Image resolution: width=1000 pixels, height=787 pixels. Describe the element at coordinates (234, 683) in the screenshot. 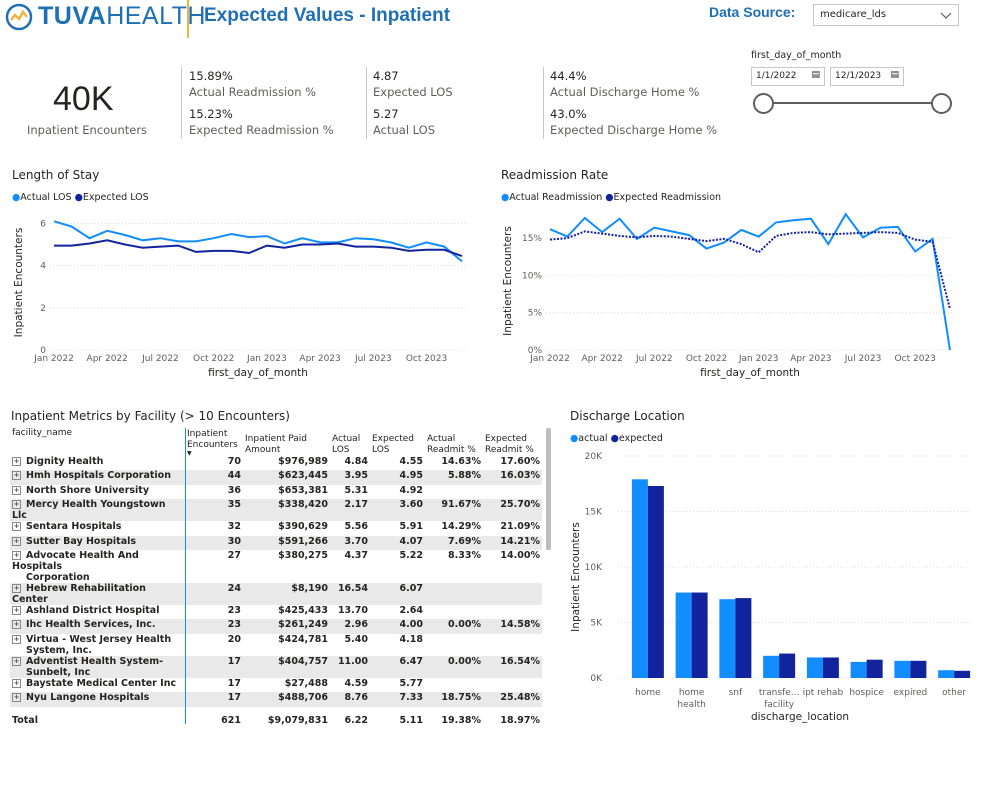

I see `table-cell-enc: 17` at that location.